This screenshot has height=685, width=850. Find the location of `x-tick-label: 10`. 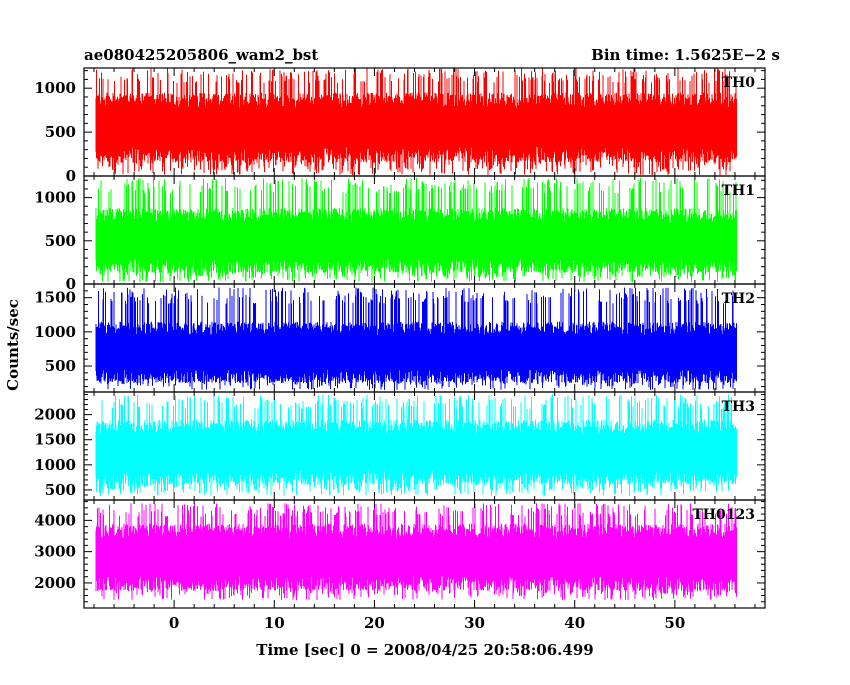

x-tick-label: 10 is located at coordinates (274, 623).